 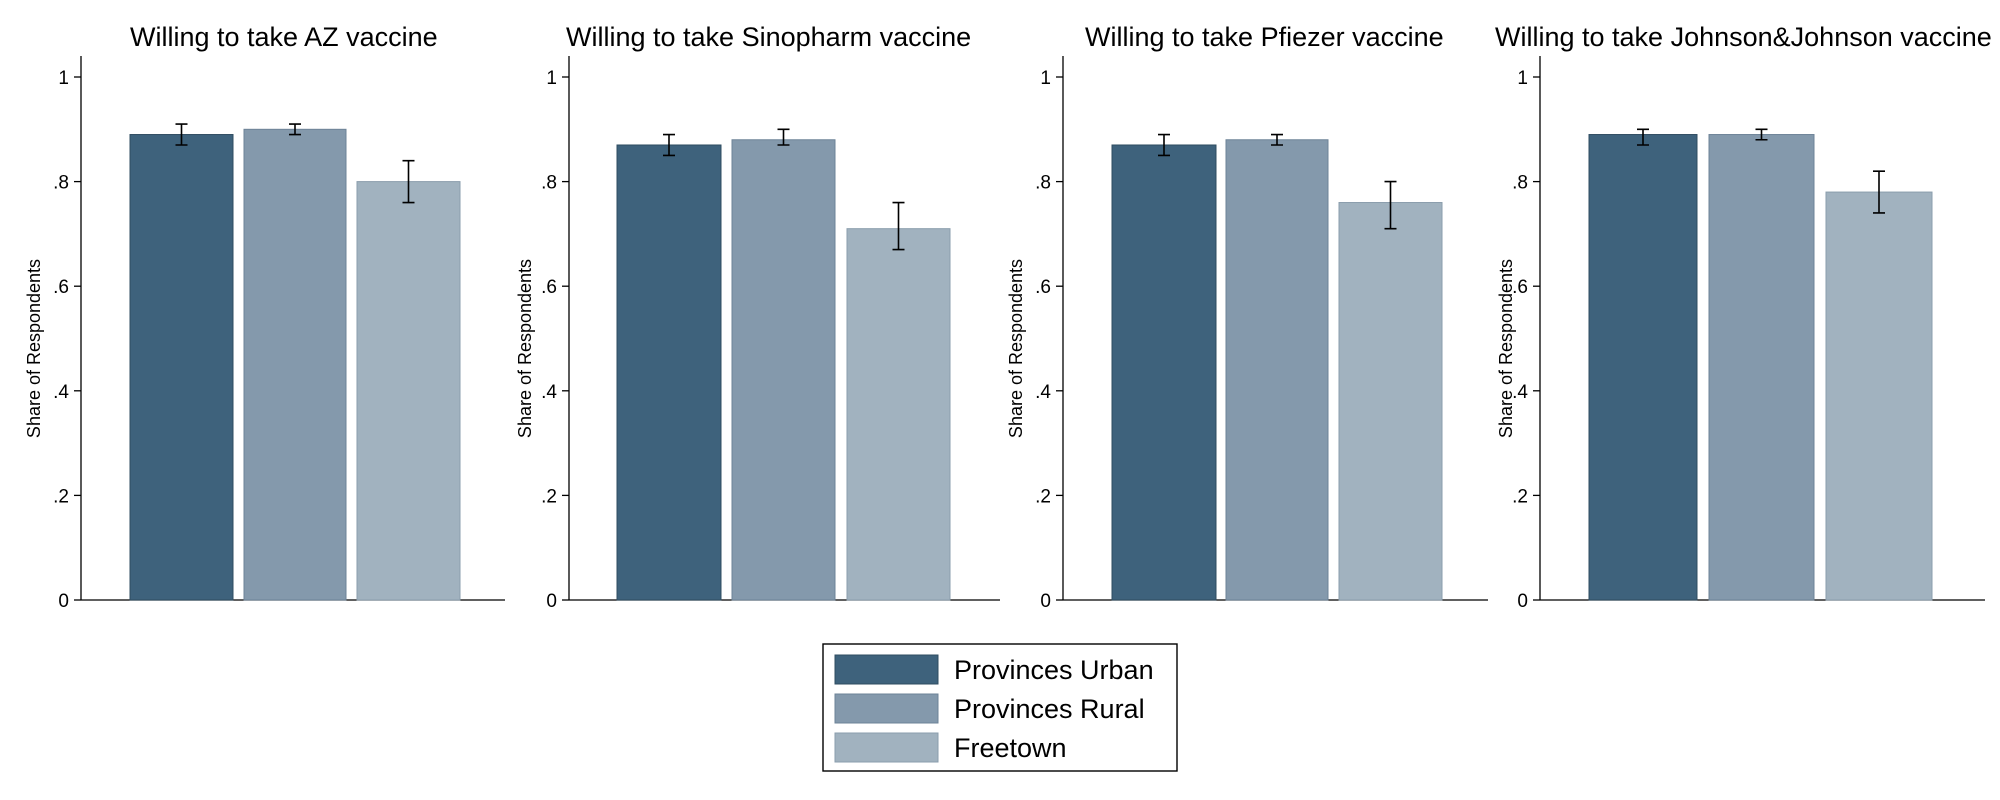 I want to click on legend-label-provinces-urban: Provinces Urban, so click(x=1054, y=670).